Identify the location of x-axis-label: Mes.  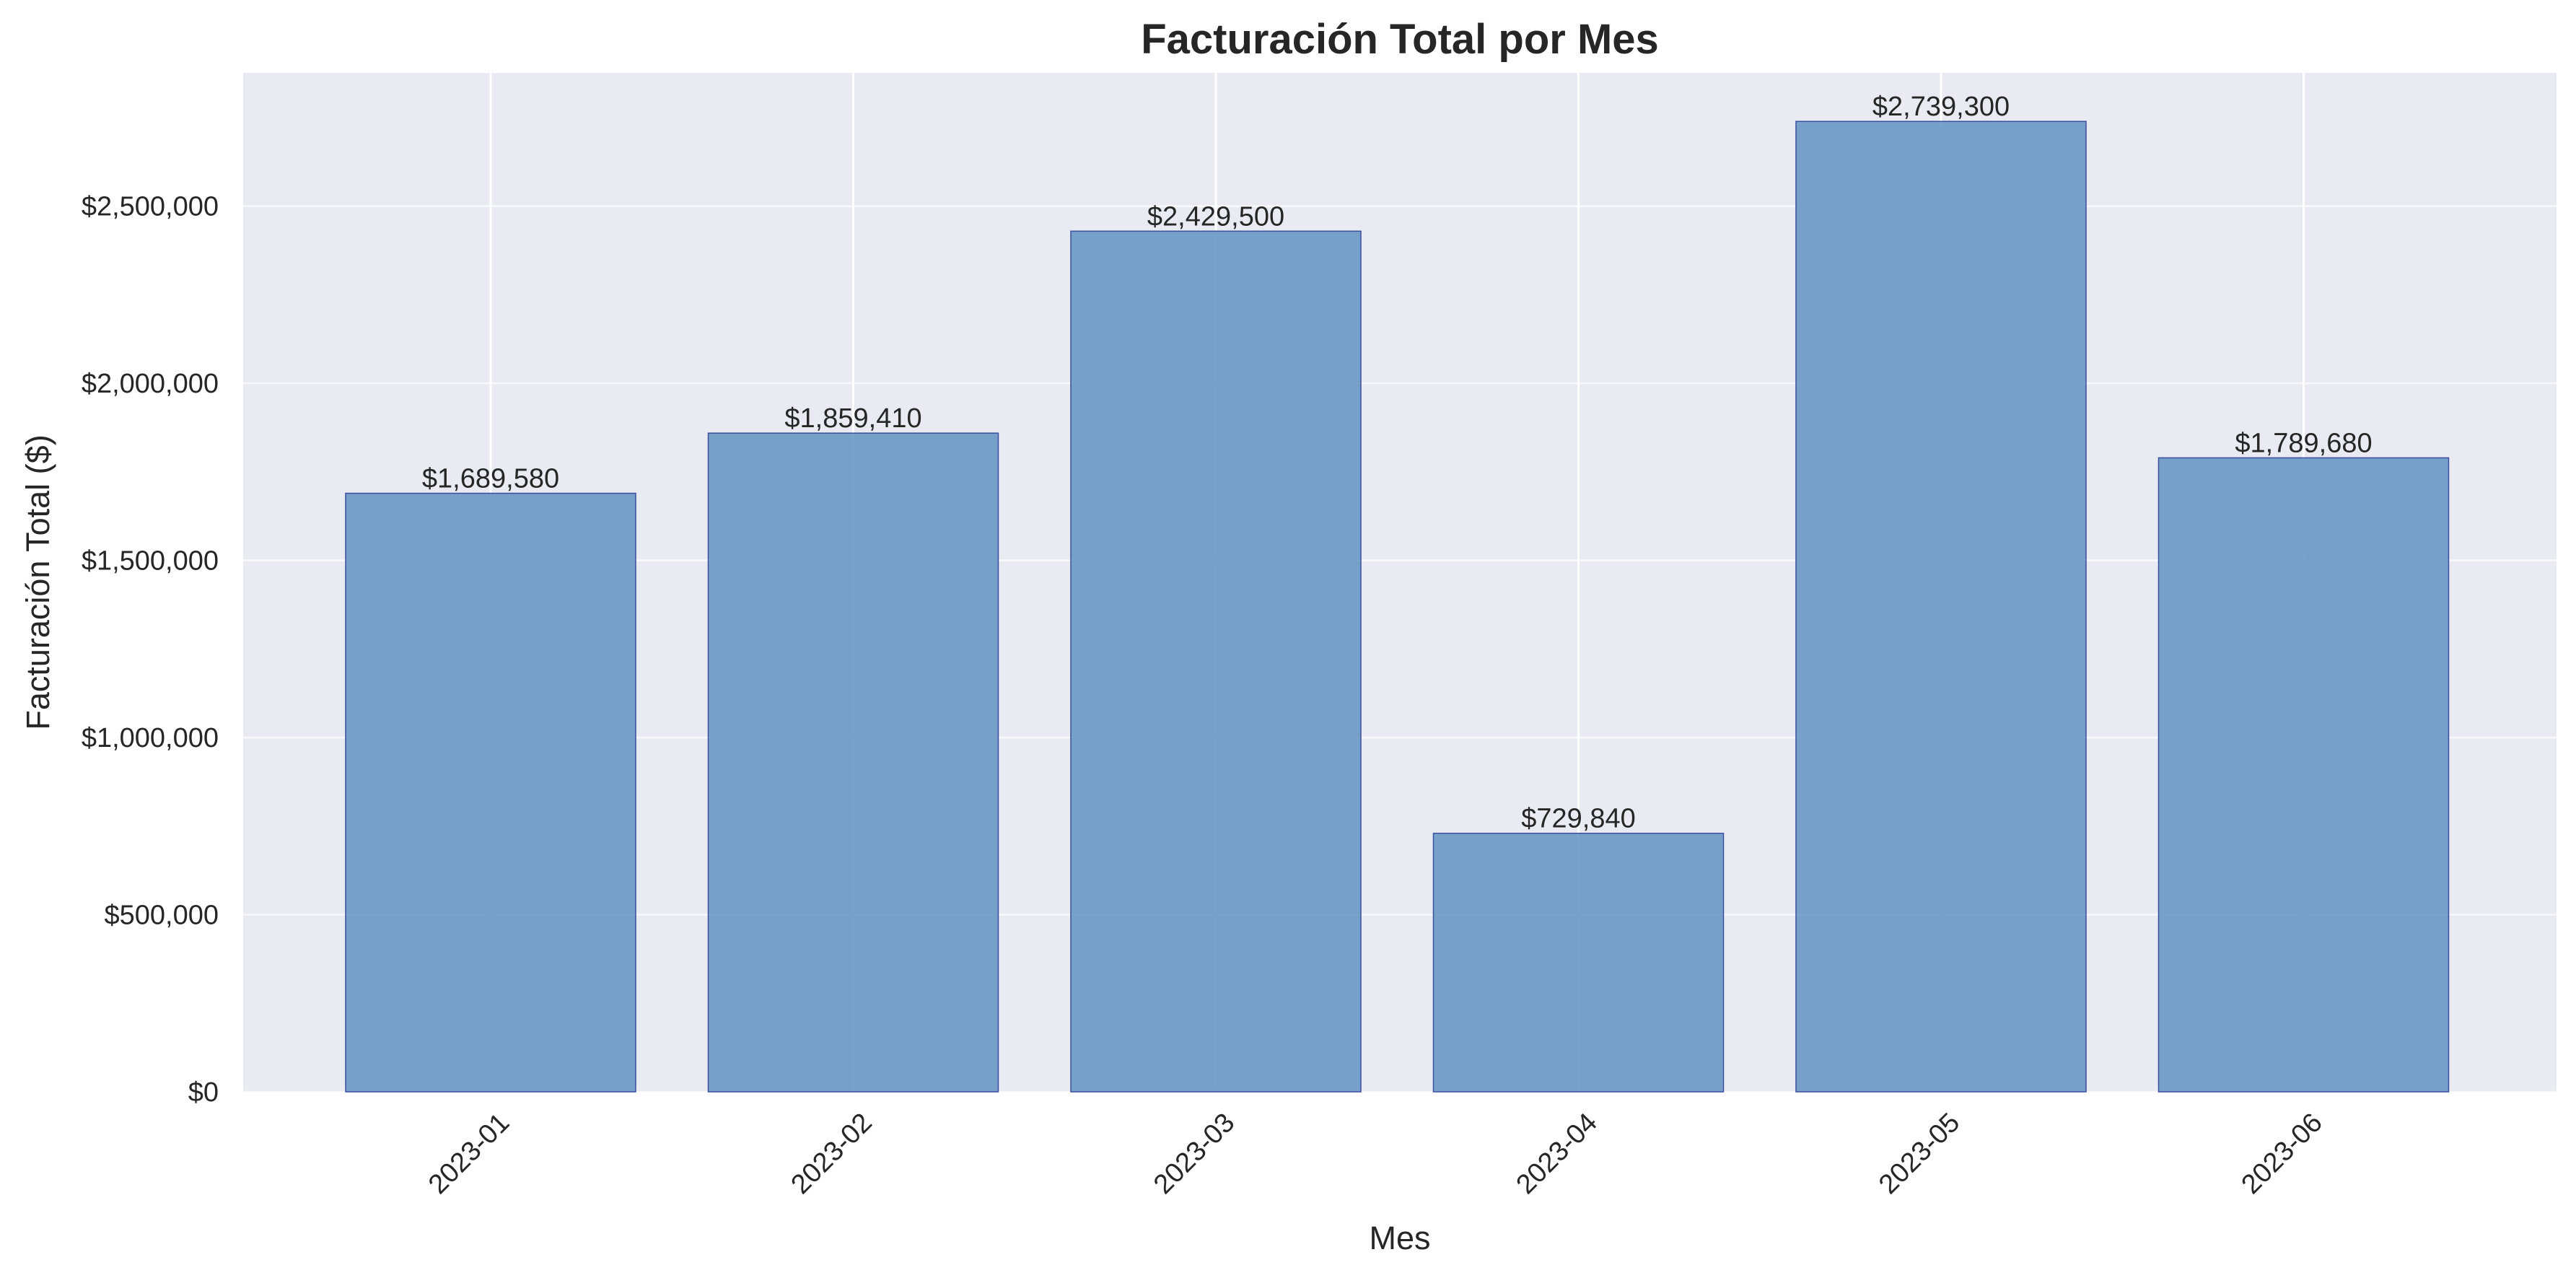
(1399, 1238).